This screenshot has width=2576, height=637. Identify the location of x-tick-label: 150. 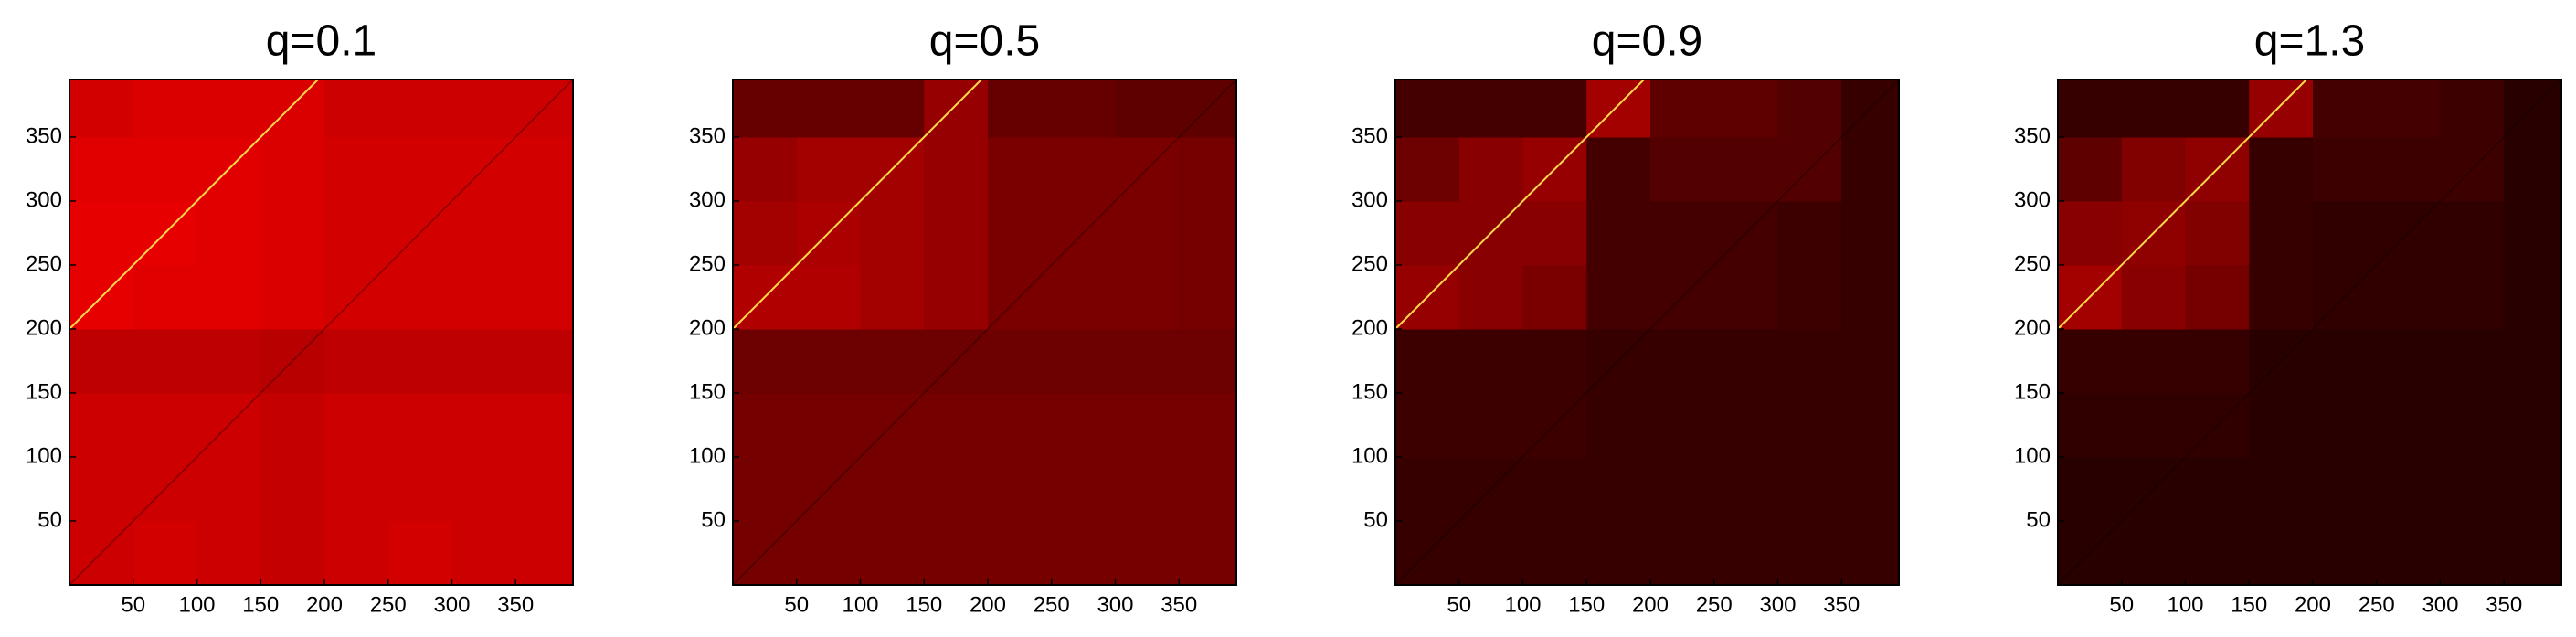
(2249, 604).